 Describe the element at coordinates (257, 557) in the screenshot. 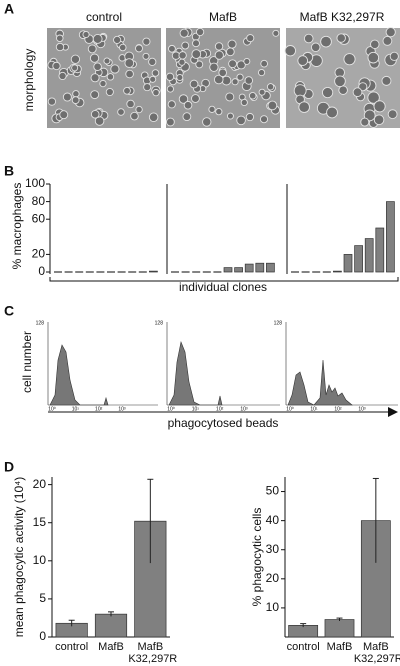

I see `axis-title: % phagocytic cells` at that location.